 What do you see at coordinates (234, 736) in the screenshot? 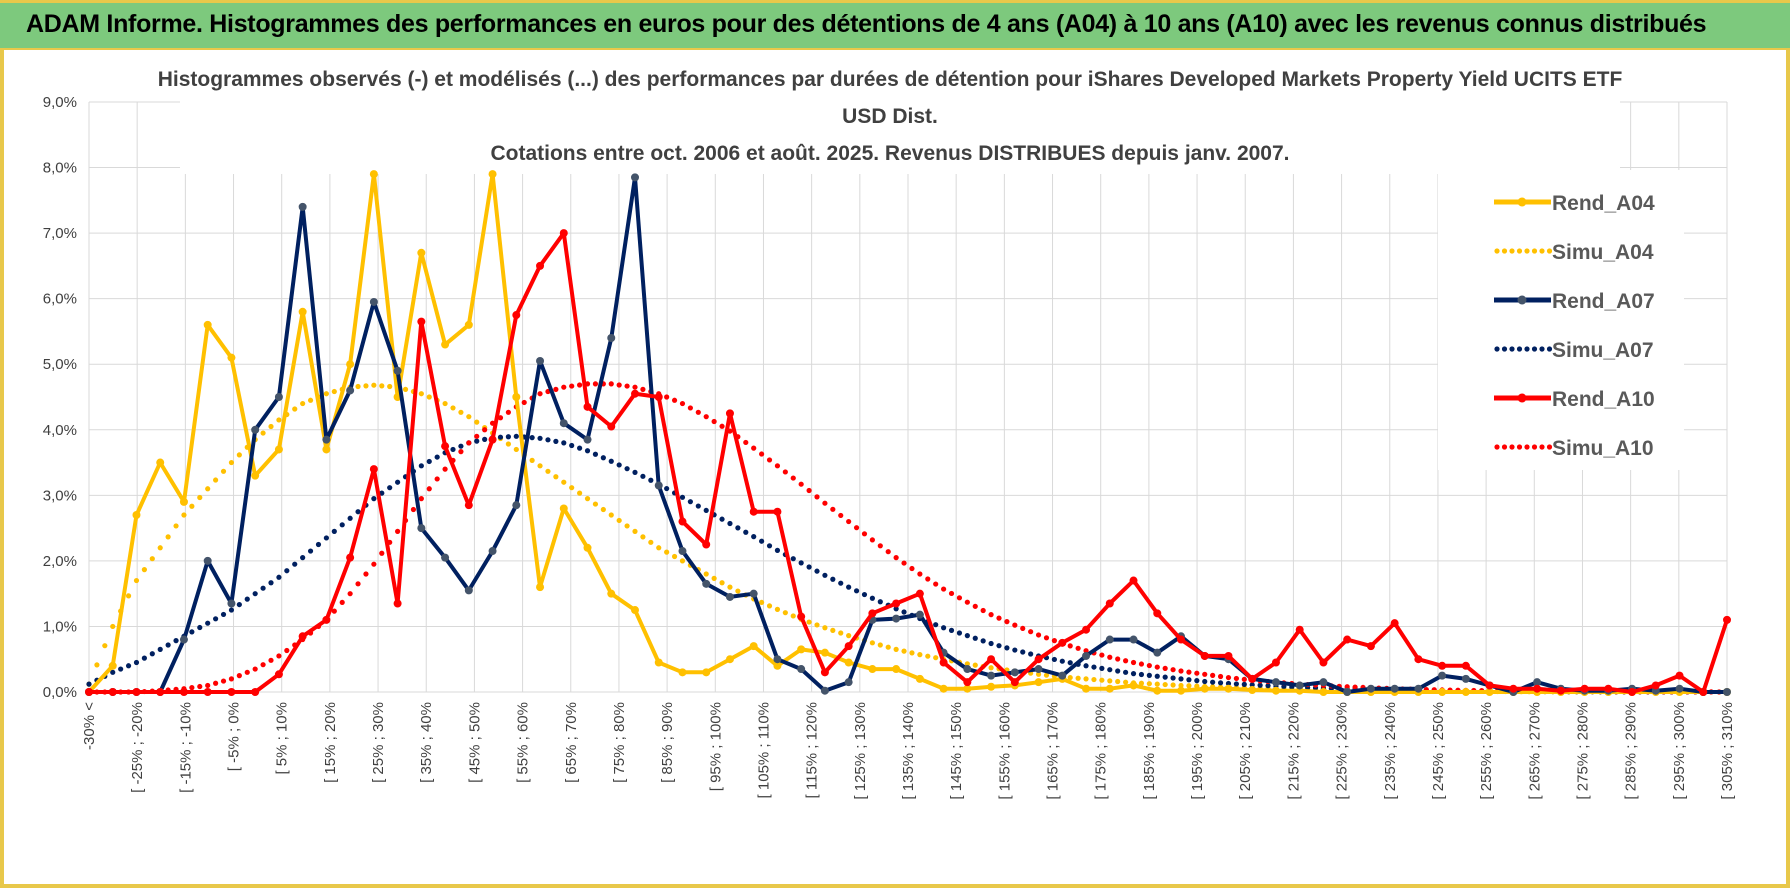
I see `x-tick-label: [ -5% ; 0%` at bounding box center [234, 736].